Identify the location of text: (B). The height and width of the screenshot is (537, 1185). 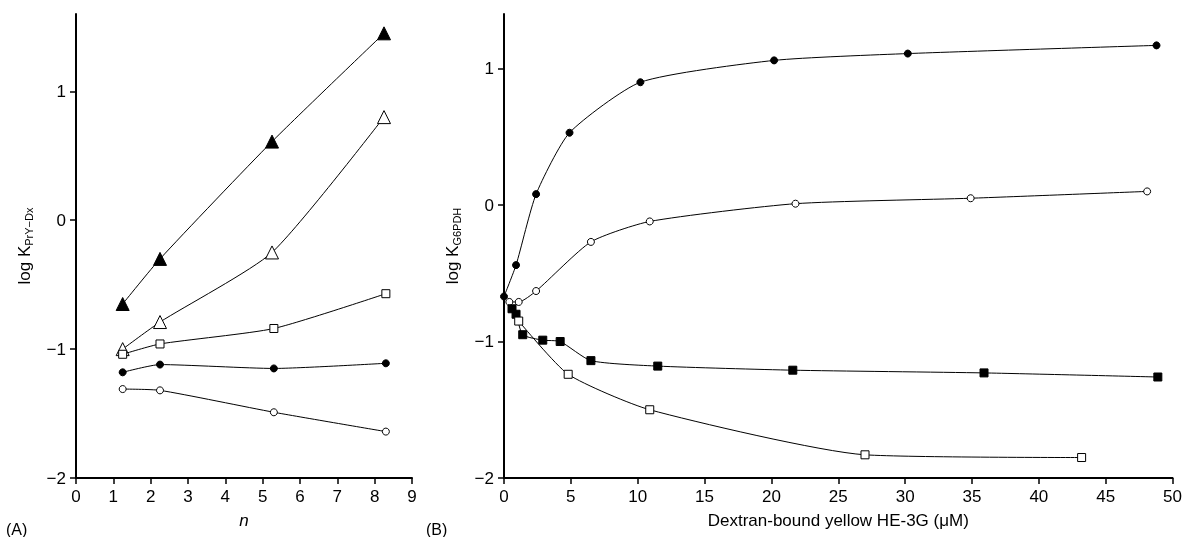
(437, 528).